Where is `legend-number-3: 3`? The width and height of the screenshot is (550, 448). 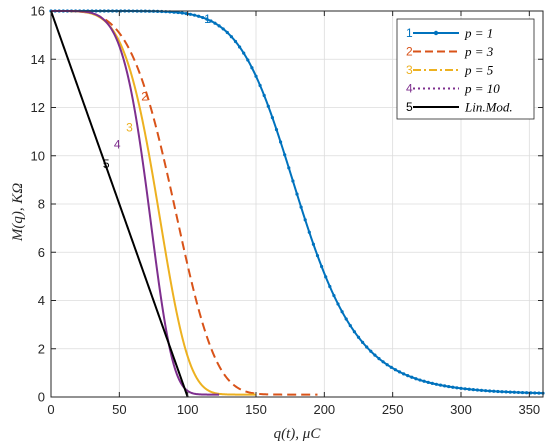 legend-number-3: 3 is located at coordinates (409, 70).